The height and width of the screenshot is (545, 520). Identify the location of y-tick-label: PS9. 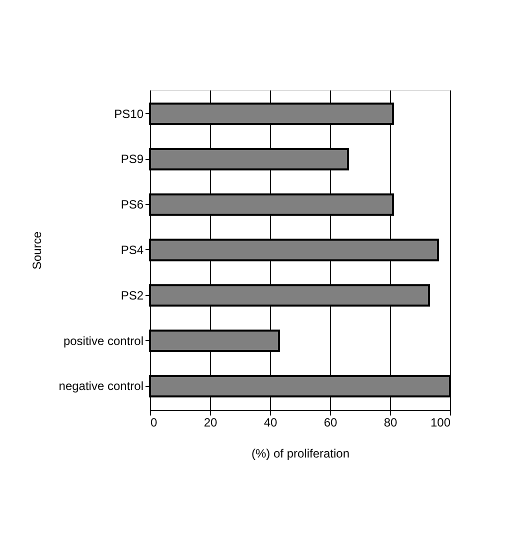
(132, 159).